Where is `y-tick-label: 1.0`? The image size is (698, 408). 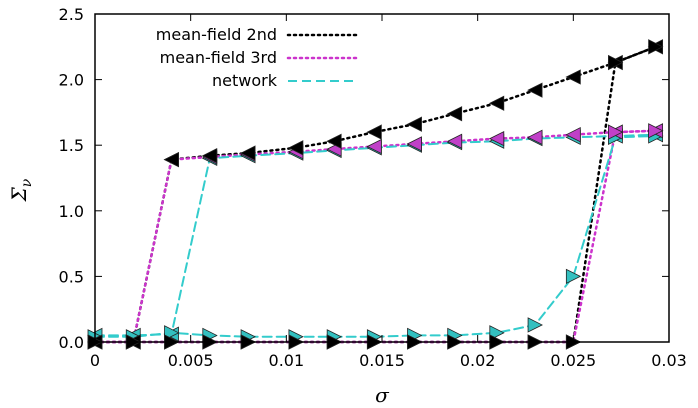 y-tick-label: 1.0 is located at coordinates (71, 211).